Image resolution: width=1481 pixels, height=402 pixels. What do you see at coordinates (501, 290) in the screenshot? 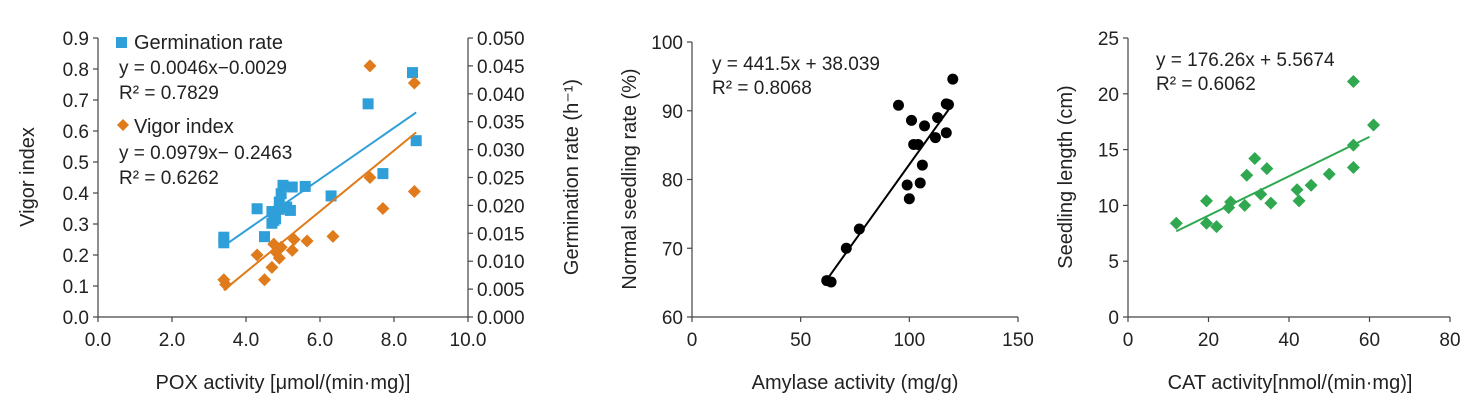
I see `y2-tick-label: 0.005` at bounding box center [501, 290].